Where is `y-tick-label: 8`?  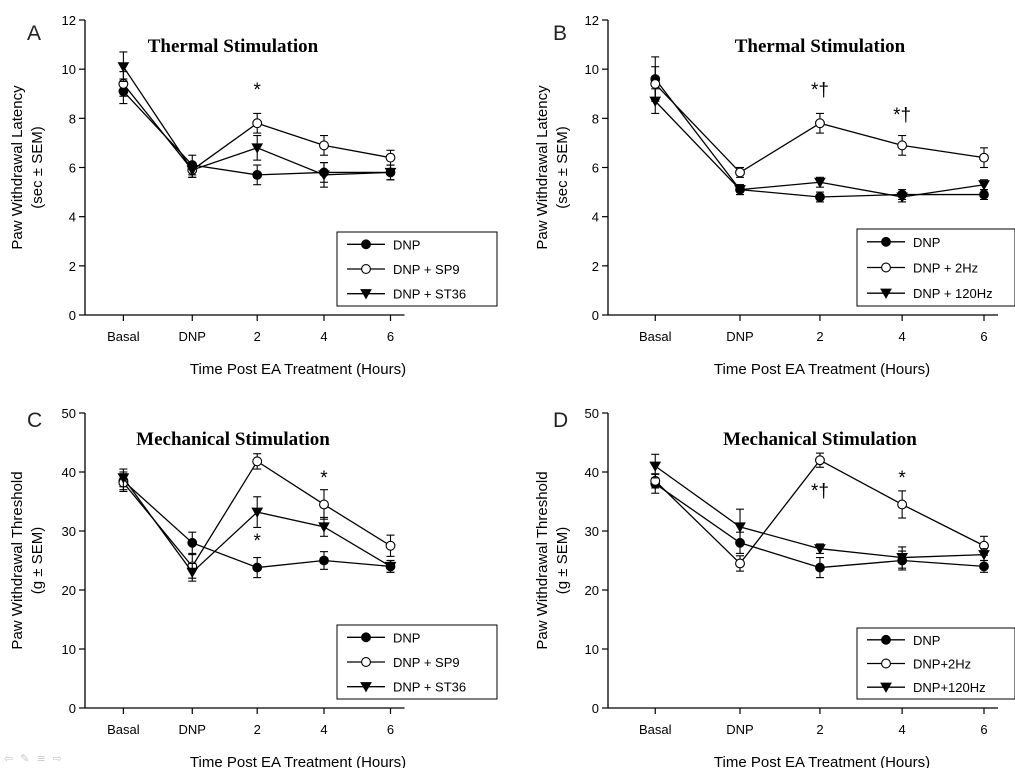 y-tick-label: 8 is located at coordinates (595, 118).